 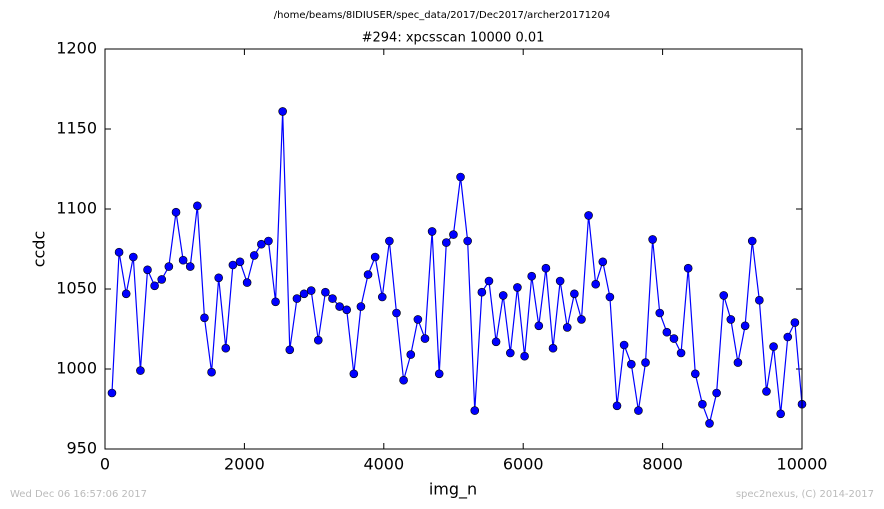 What do you see at coordinates (244, 464) in the screenshot?
I see `x-tick-label: 2000` at bounding box center [244, 464].